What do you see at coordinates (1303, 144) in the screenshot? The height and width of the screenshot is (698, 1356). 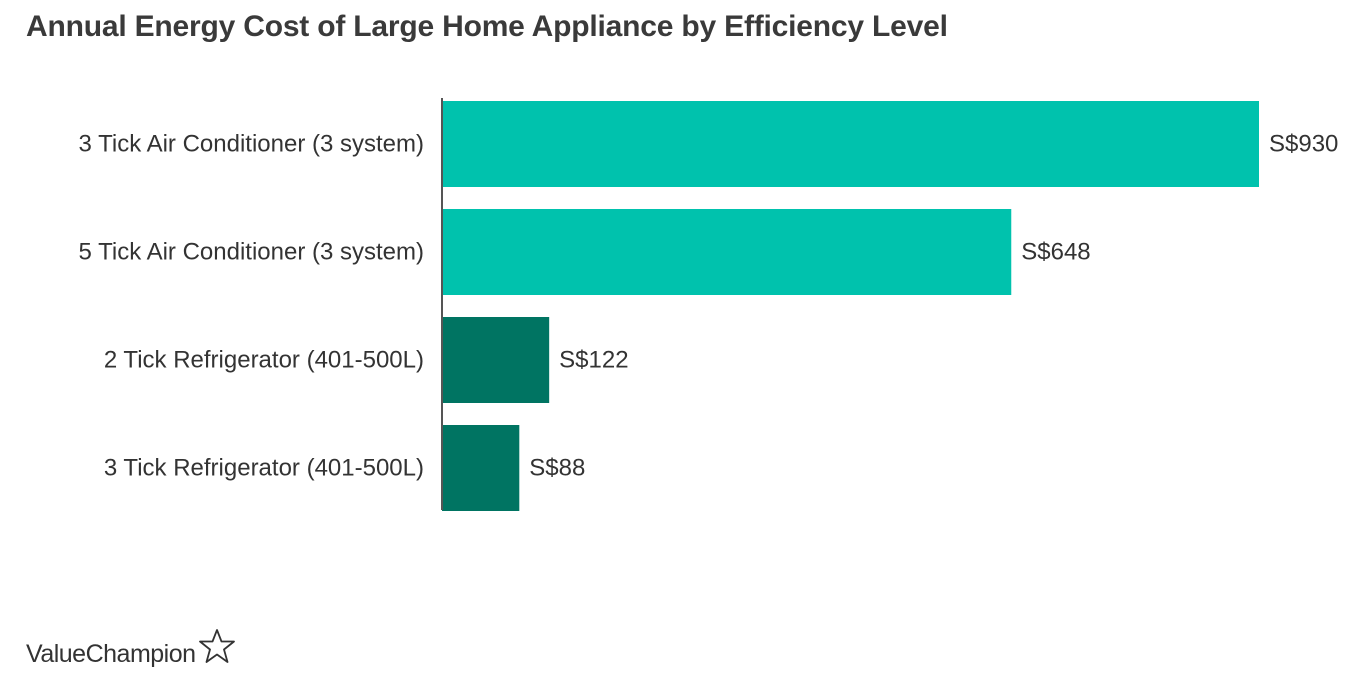 I see `value-label: S$930` at bounding box center [1303, 144].